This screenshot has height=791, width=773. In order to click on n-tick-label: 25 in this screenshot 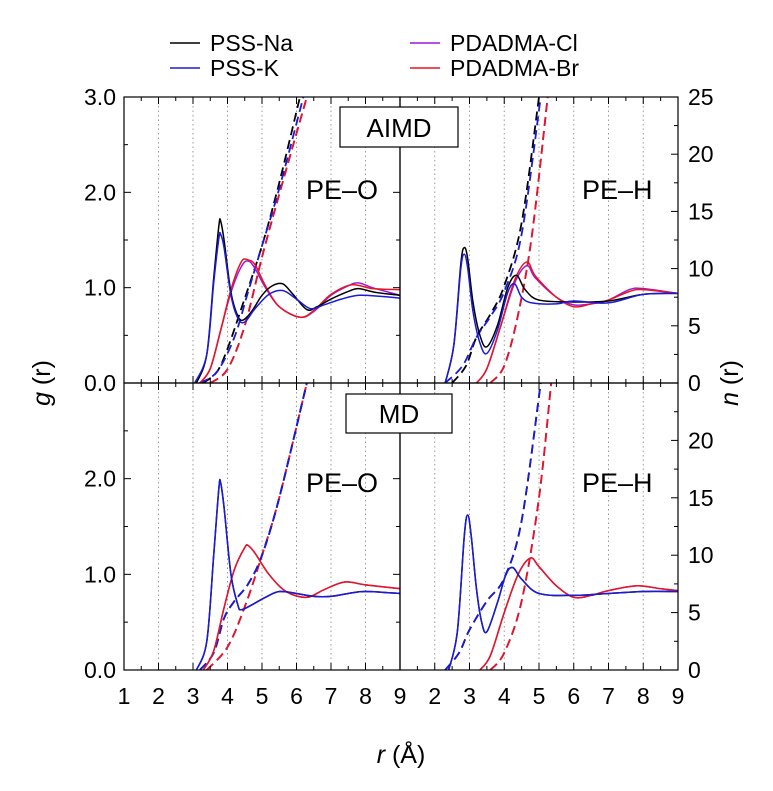, I will do `click(701, 97)`.